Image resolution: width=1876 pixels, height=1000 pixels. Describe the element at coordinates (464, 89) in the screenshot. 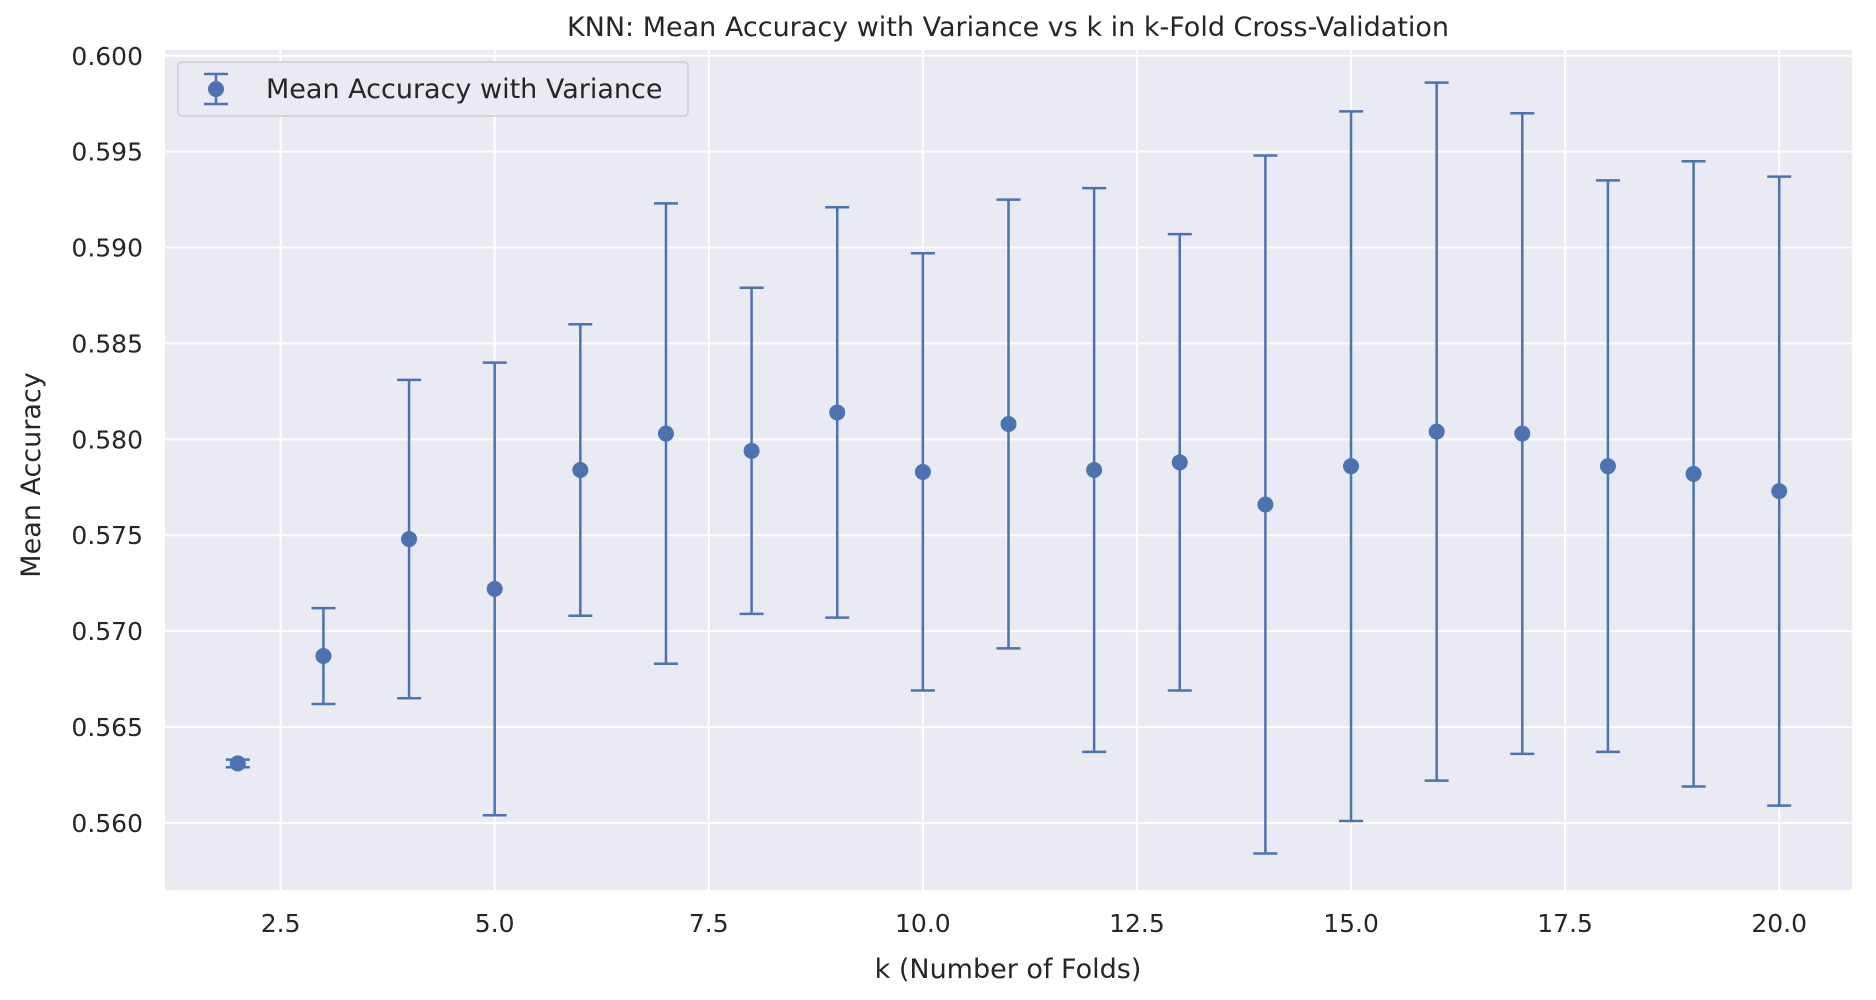

I see `legend-label: Mean Accuracy with Variance` at that location.